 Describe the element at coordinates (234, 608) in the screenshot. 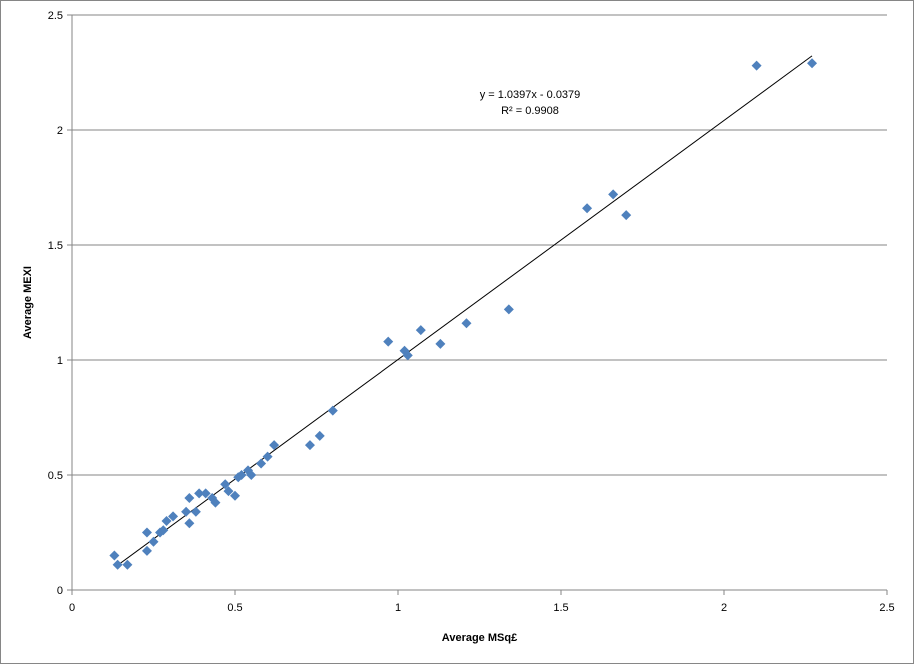

I see `x-tick-label: 0.5` at that location.